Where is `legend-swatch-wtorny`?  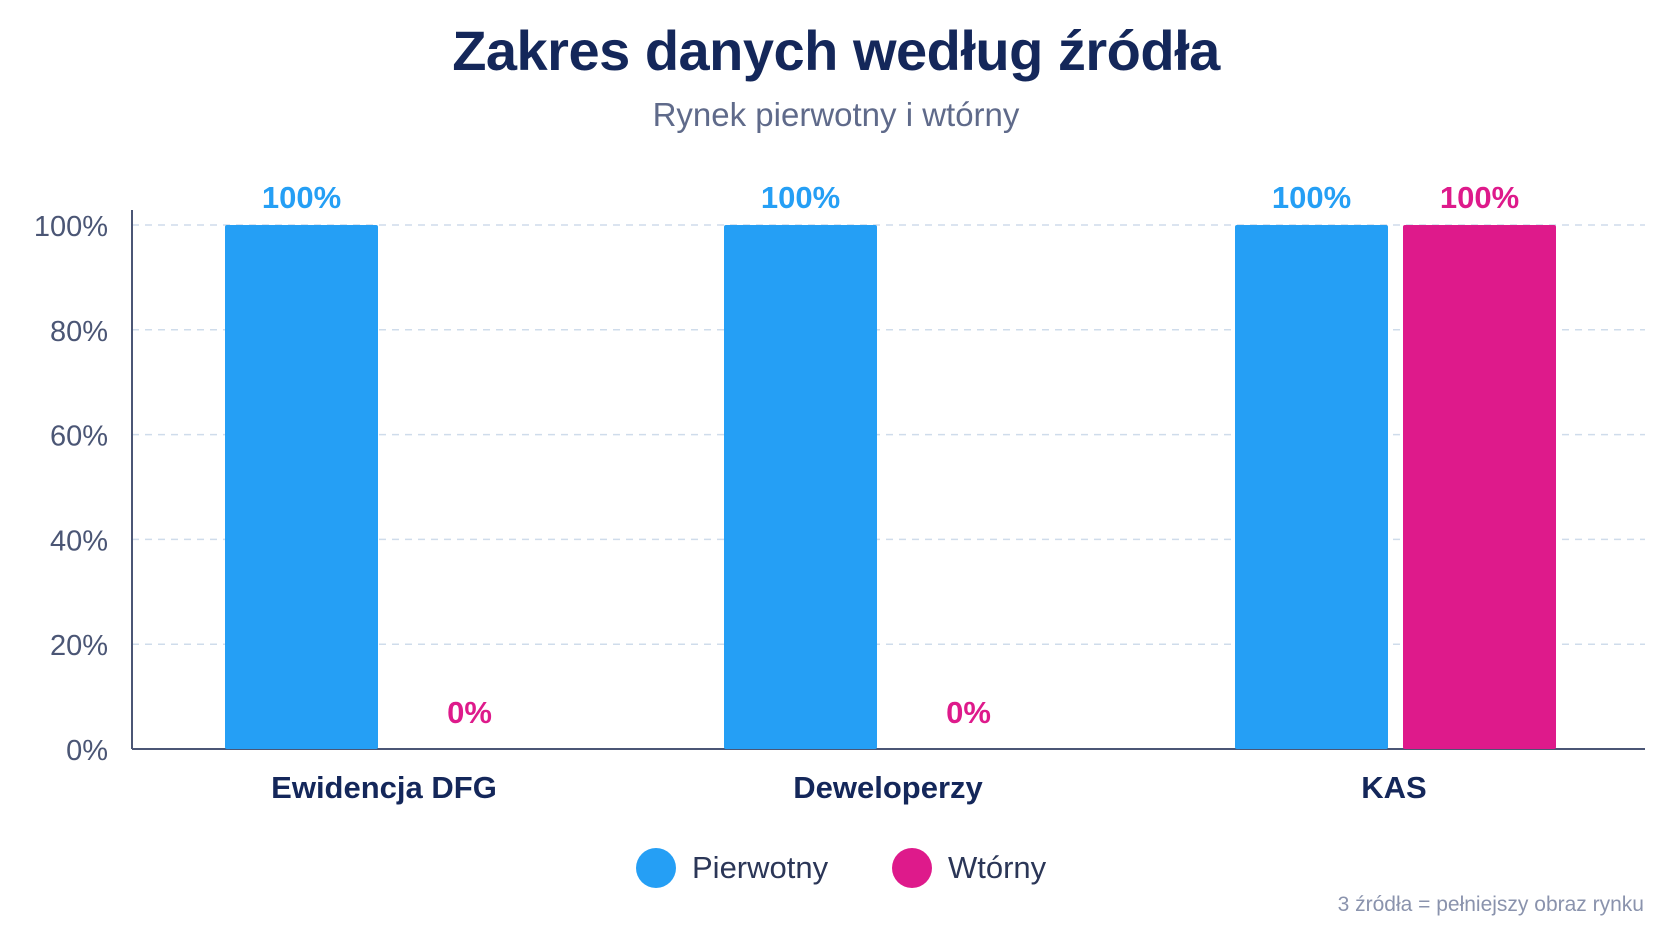
legend-swatch-wtorny is located at coordinates (912, 868).